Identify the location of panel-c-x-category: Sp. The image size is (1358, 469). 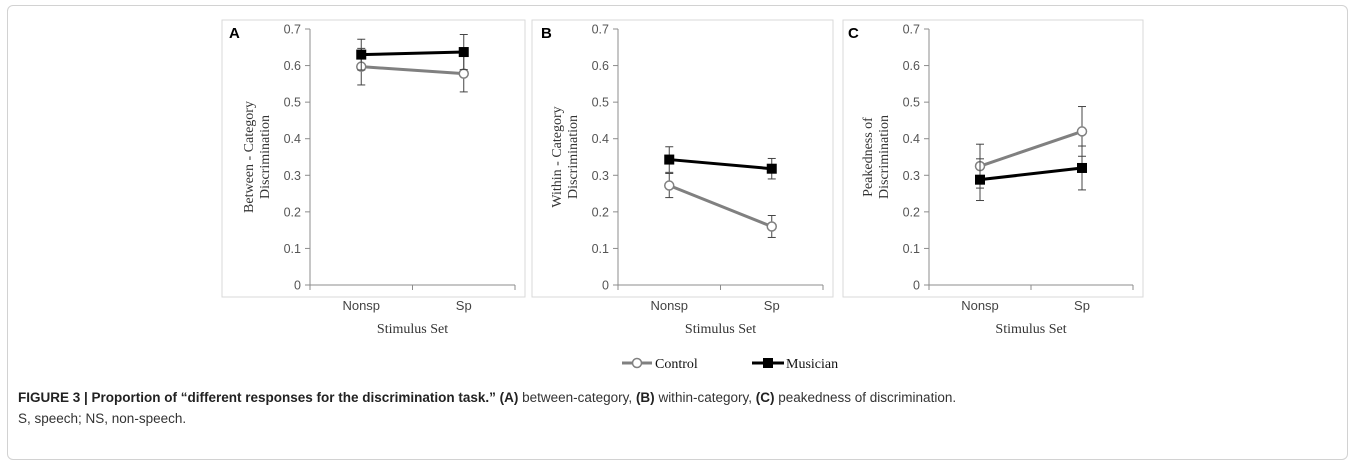
(1082, 305).